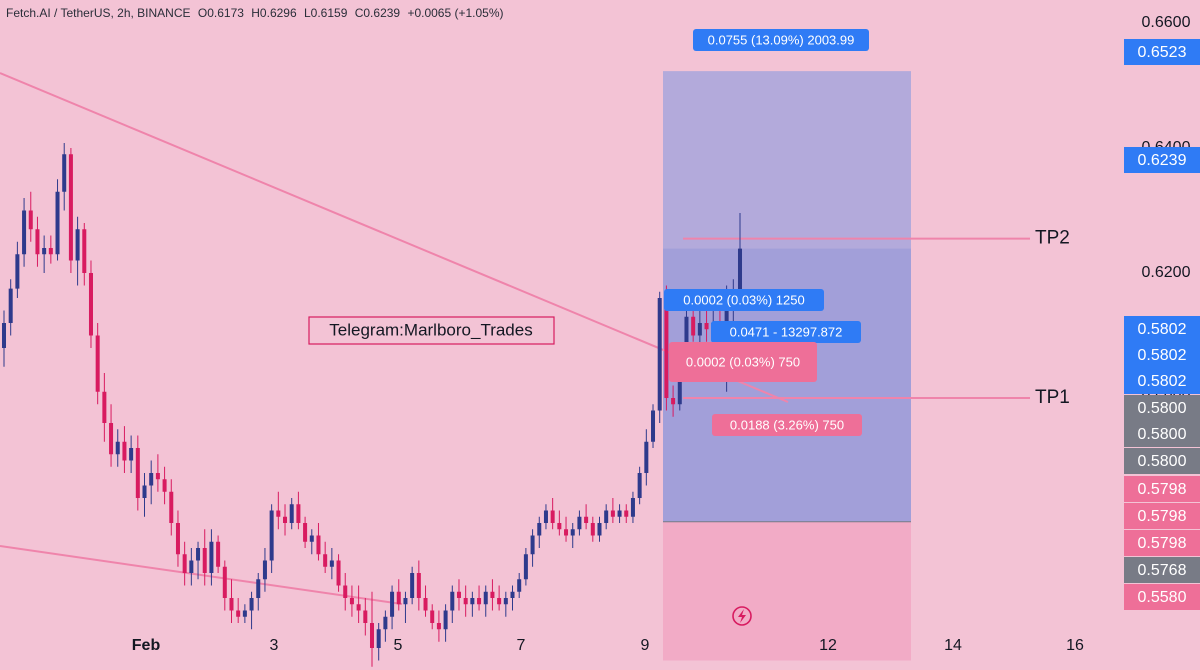 This screenshot has width=1200, height=670. Describe the element at coordinates (742, 616) in the screenshot. I see `lightning-icon` at that location.